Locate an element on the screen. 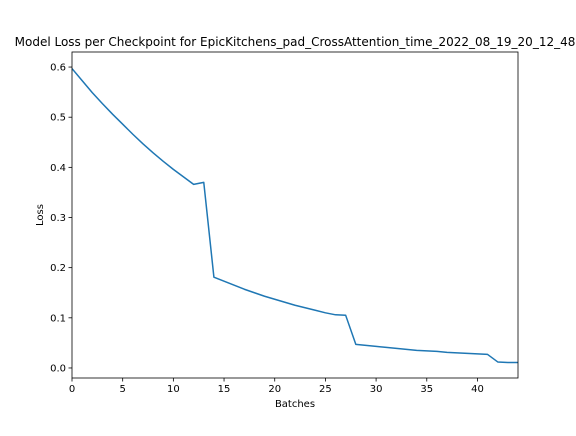  y-tick-label: 0.6 is located at coordinates (58, 68).